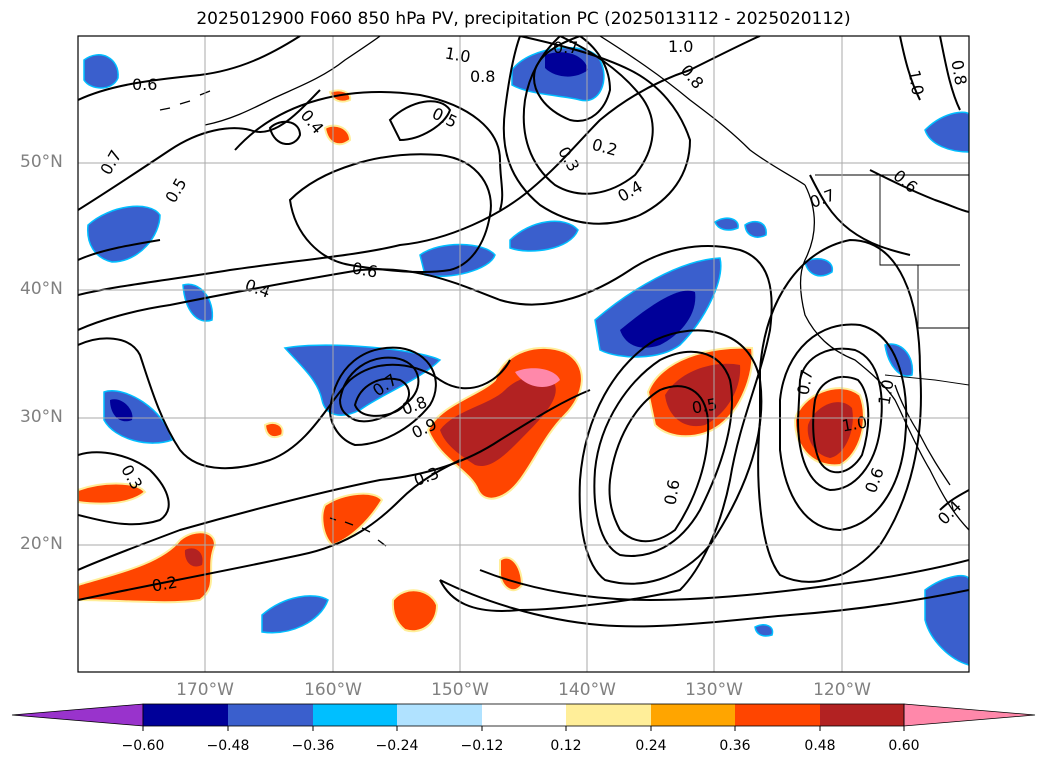 The width and height of the screenshot is (1047, 765). Describe the element at coordinates (820, 746) in the screenshot. I see `colorbar-tick-label: 0.48` at that location.